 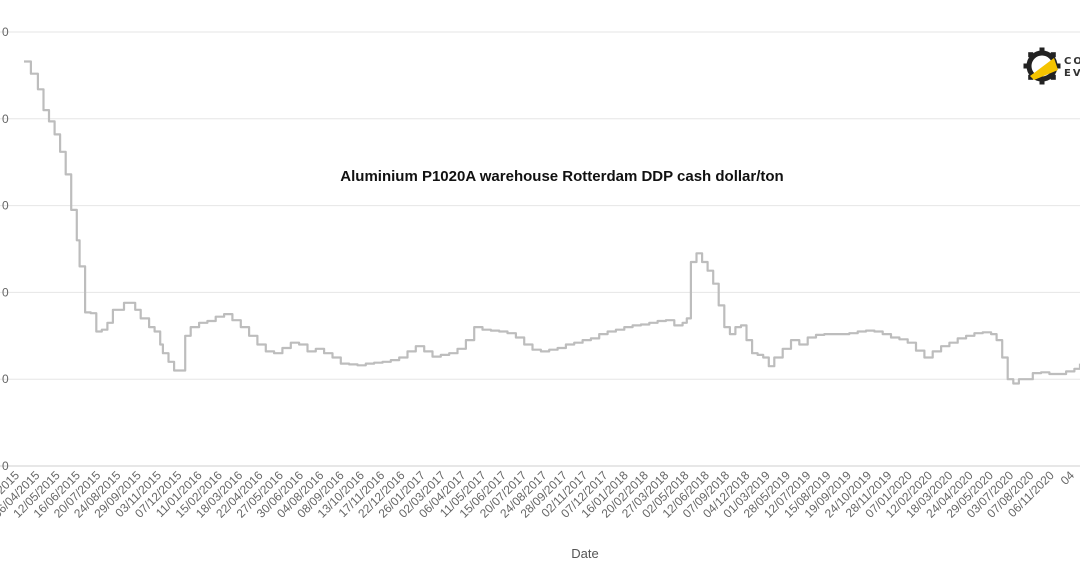 I want to click on brand-logo: CO EV, so click(x=1051, y=66).